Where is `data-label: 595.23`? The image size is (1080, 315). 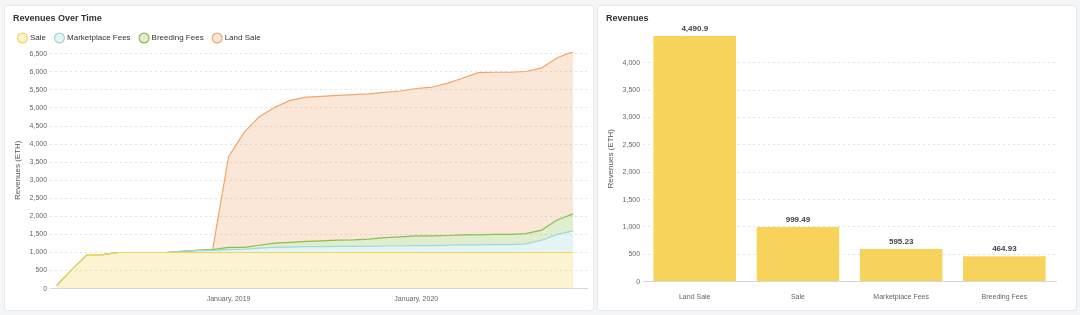
data-label: 595.23 is located at coordinates (901, 242).